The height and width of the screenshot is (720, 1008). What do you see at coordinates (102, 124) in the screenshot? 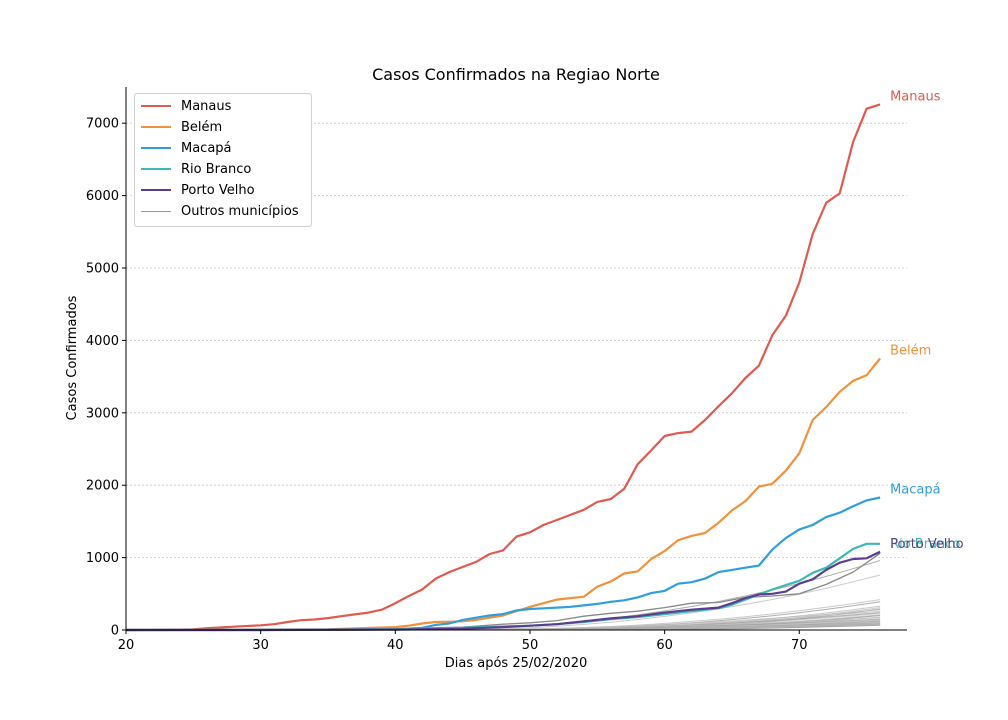
I see `y-tick-label: 7000` at bounding box center [102, 124].